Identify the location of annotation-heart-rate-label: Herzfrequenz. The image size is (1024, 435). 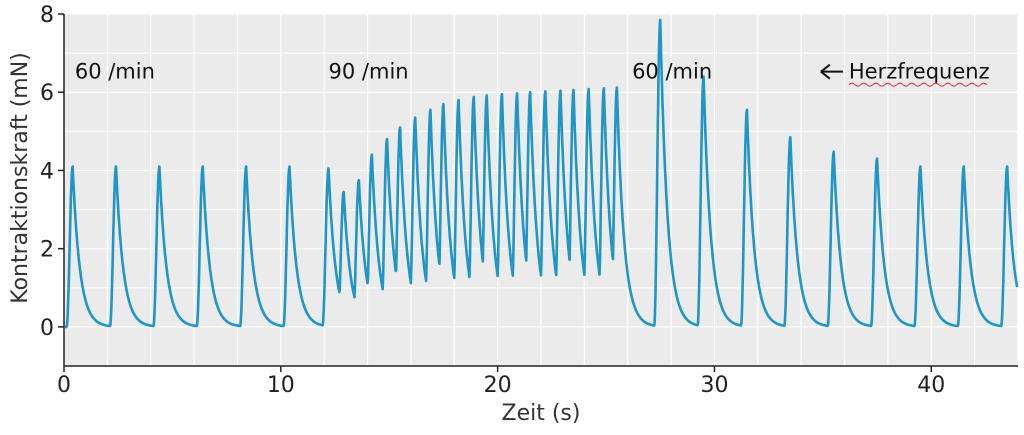
(919, 72).